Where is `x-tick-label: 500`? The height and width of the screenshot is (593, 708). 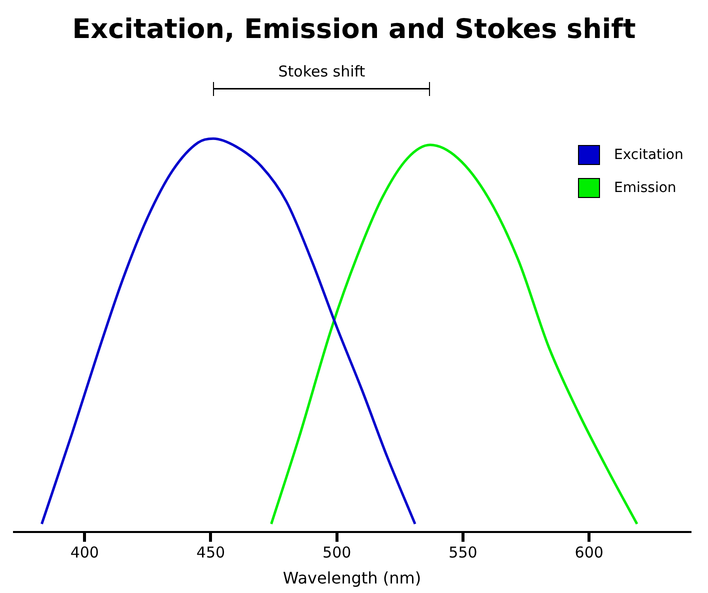
x-tick-label: 500 is located at coordinates (337, 553).